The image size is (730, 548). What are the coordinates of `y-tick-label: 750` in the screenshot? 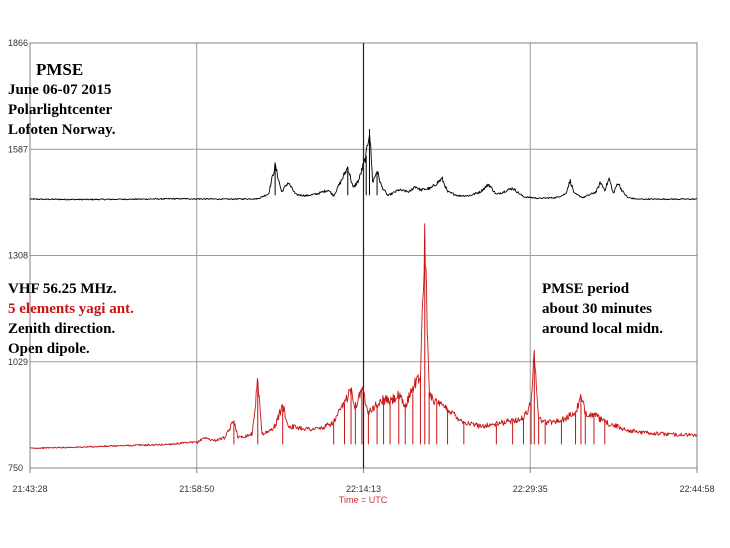 It's located at (15, 468).